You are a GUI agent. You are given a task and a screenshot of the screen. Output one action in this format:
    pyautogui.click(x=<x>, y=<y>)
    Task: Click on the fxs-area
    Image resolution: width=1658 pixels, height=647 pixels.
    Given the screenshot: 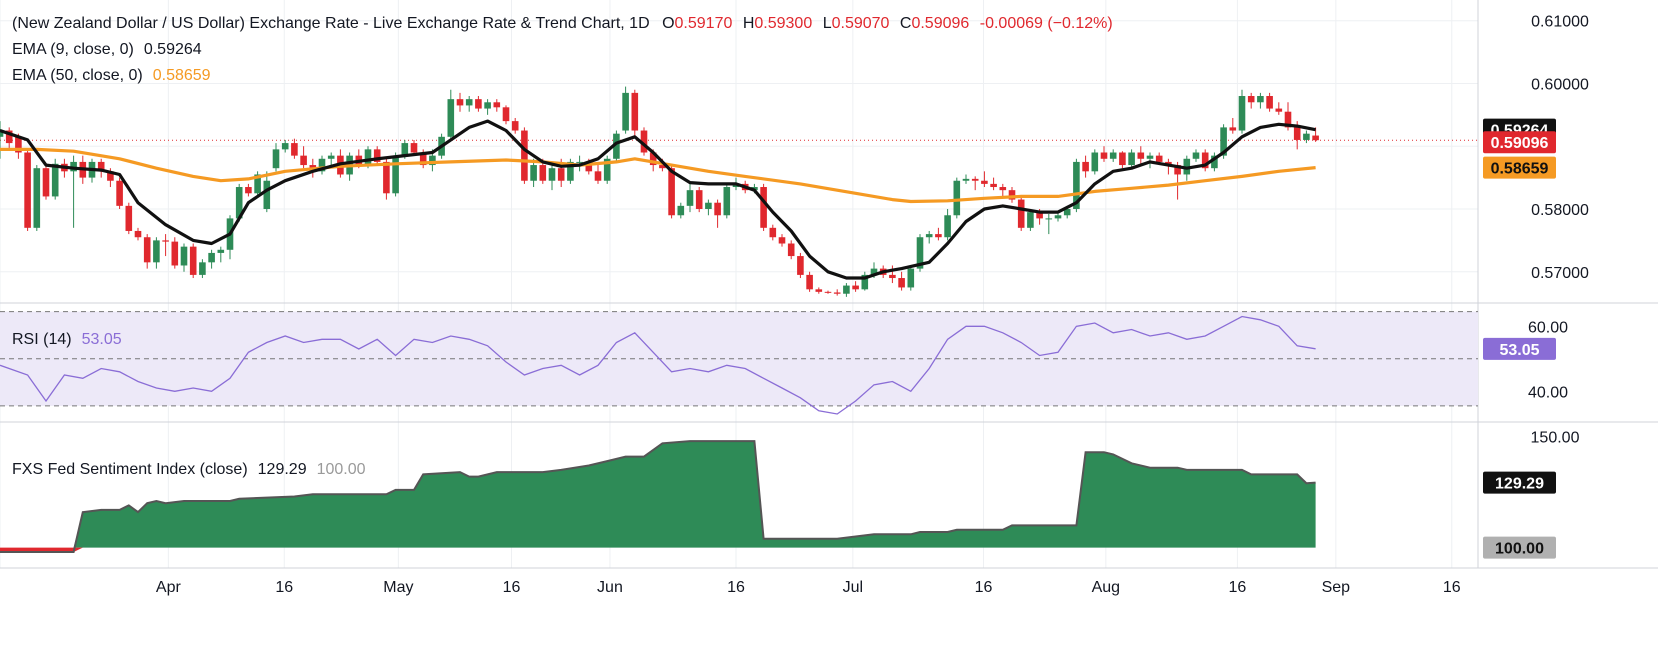 What is the action you would take?
    pyautogui.click(x=658, y=494)
    